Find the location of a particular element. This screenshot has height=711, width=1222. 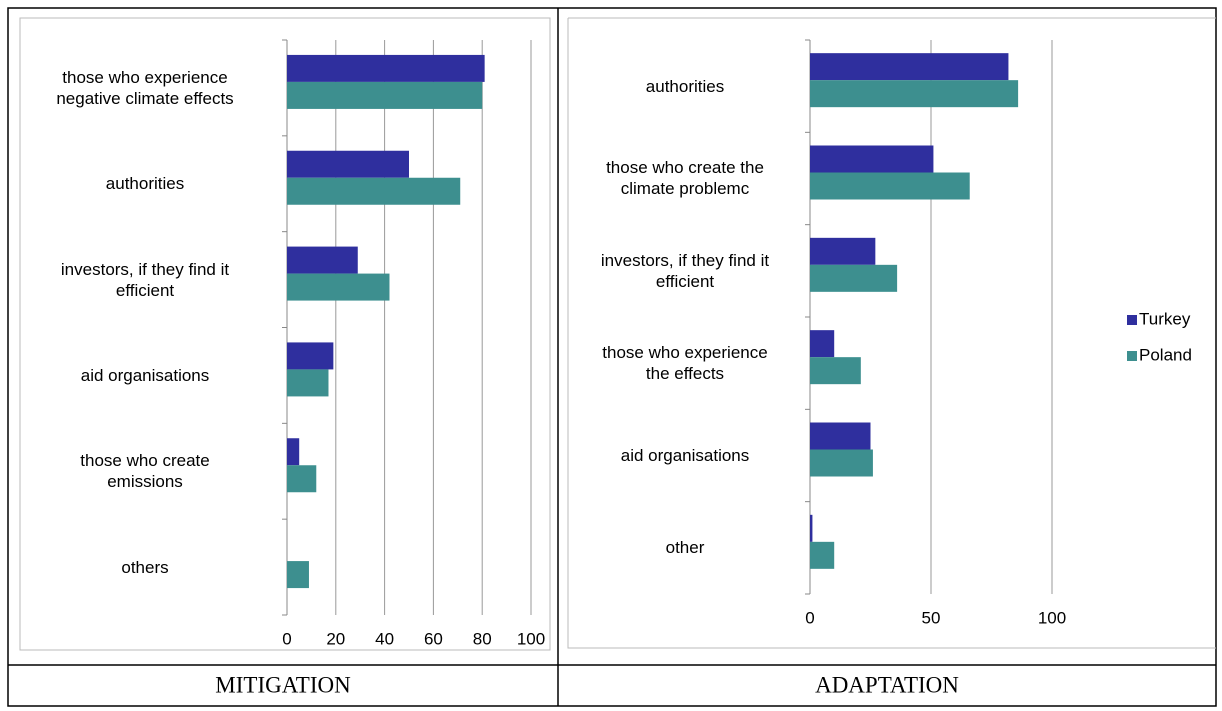

y-tick-label: other is located at coordinates (685, 548).